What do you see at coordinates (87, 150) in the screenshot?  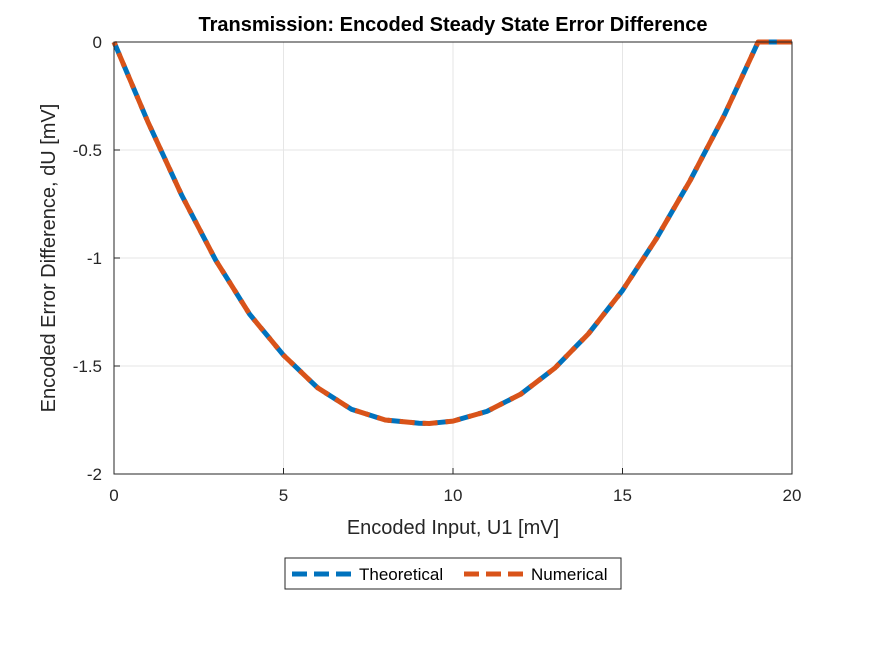 I see `y-tick-label: -0.5` at bounding box center [87, 150].